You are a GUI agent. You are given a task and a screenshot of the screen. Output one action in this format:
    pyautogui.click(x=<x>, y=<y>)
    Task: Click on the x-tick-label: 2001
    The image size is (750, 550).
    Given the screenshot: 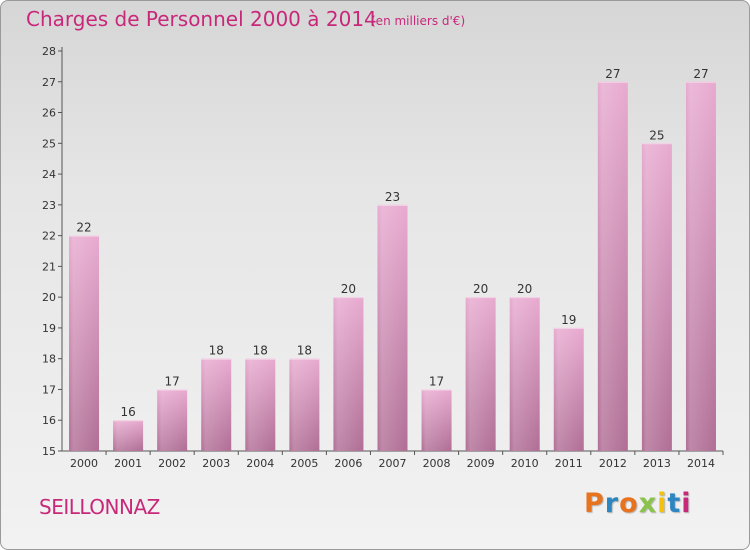 What is the action you would take?
    pyautogui.click(x=128, y=463)
    